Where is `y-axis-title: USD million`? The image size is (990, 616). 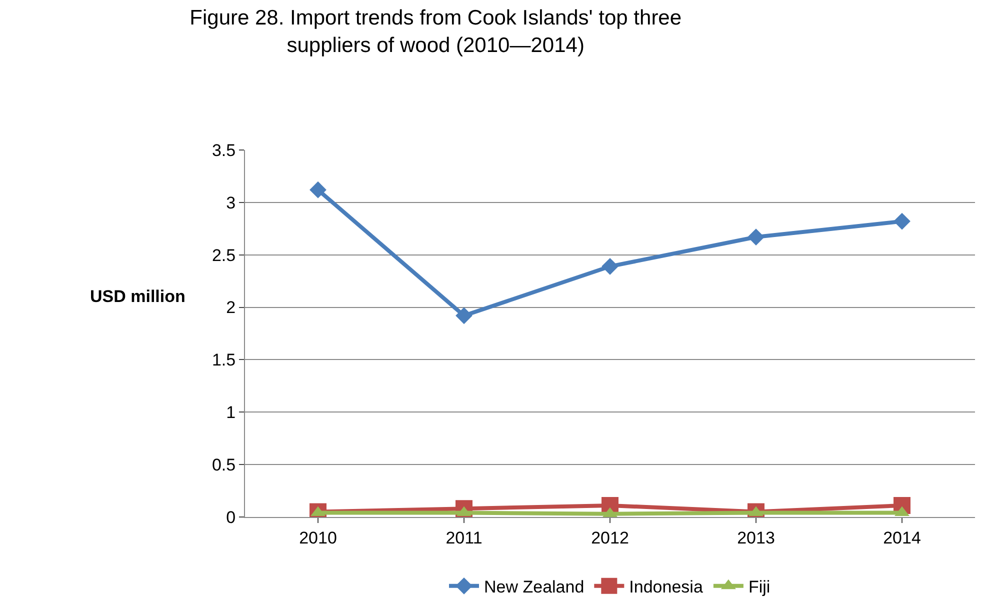 y-axis-title: USD million is located at coordinates (138, 296).